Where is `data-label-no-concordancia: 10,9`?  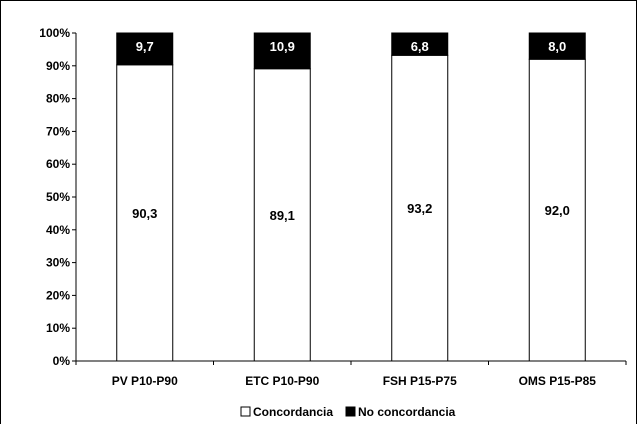
data-label-no-concordancia: 10,9 is located at coordinates (282, 46).